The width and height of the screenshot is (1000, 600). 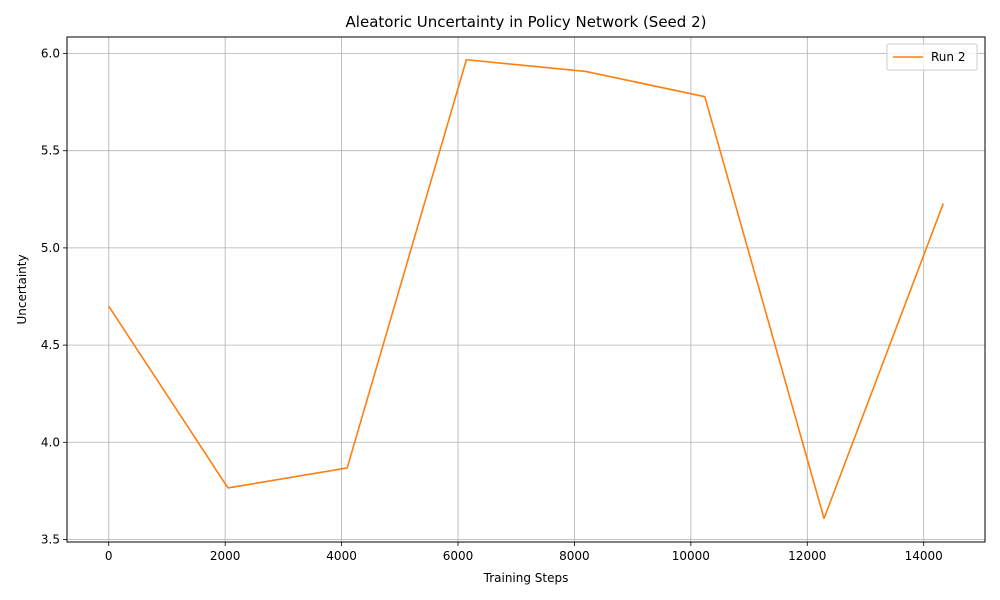 What do you see at coordinates (50, 151) in the screenshot?
I see `y-tick-label: 5.5` at bounding box center [50, 151].